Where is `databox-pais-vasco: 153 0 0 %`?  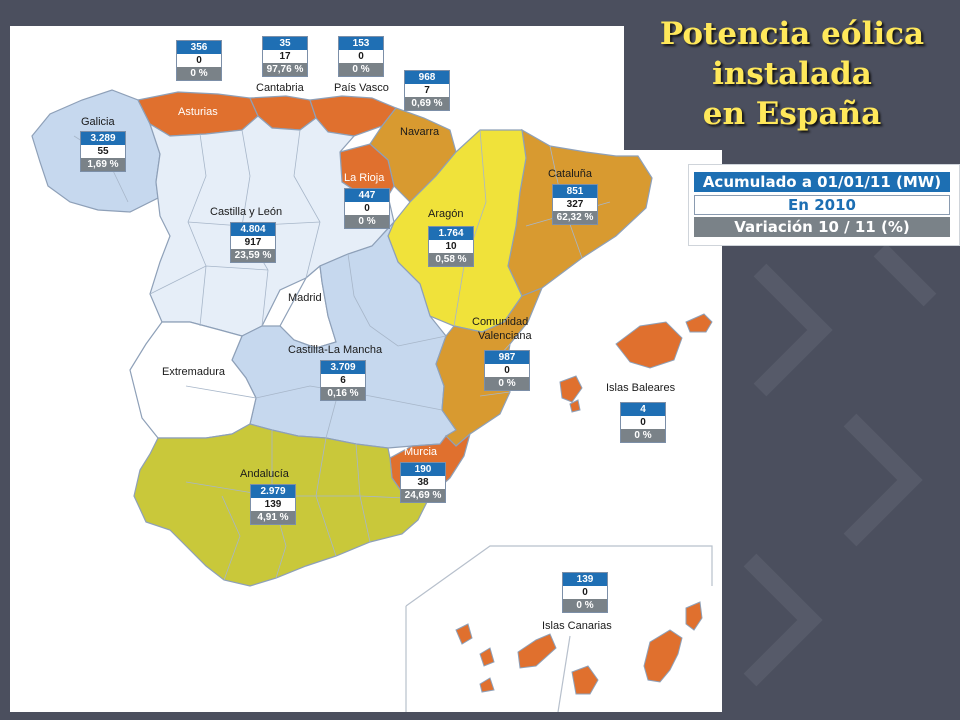
databox-pais-vasco: 153 0 0 % is located at coordinates (361, 56).